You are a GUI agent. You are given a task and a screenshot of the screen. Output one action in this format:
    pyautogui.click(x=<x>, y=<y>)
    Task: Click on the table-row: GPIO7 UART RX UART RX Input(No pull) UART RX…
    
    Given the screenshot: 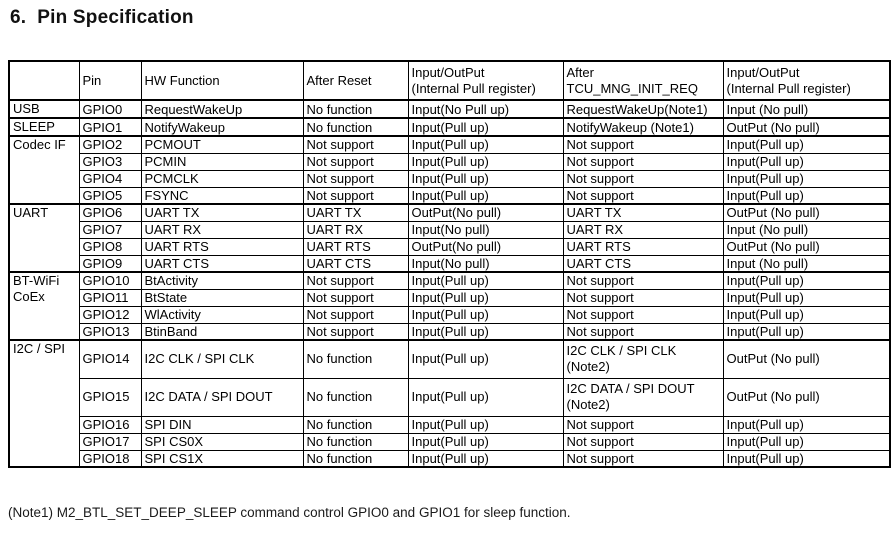 What is the action you would take?
    pyautogui.click(x=450, y=229)
    